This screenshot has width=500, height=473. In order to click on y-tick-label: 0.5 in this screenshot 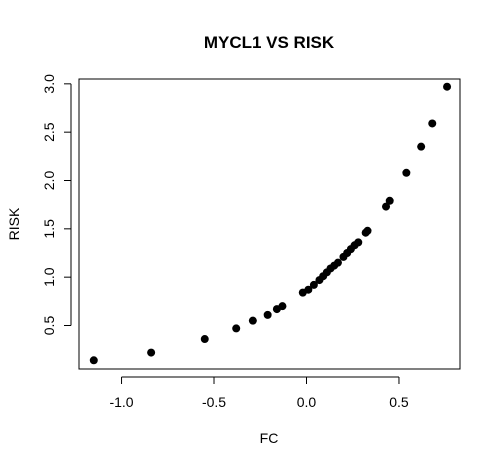, I will do `click(49, 326)`.